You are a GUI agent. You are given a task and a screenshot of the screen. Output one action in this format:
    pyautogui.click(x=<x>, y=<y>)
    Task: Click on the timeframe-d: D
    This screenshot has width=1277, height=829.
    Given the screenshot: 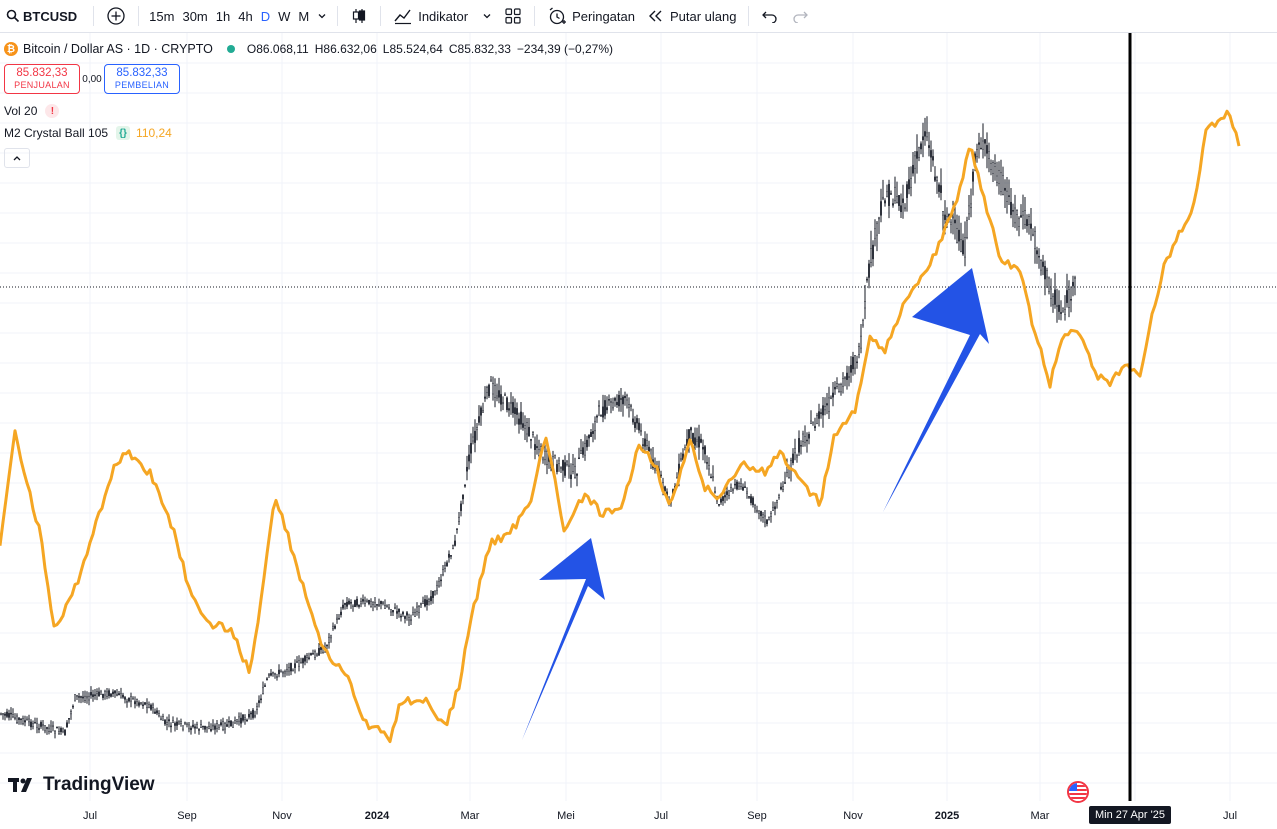 What is the action you would take?
    pyautogui.click(x=265, y=16)
    